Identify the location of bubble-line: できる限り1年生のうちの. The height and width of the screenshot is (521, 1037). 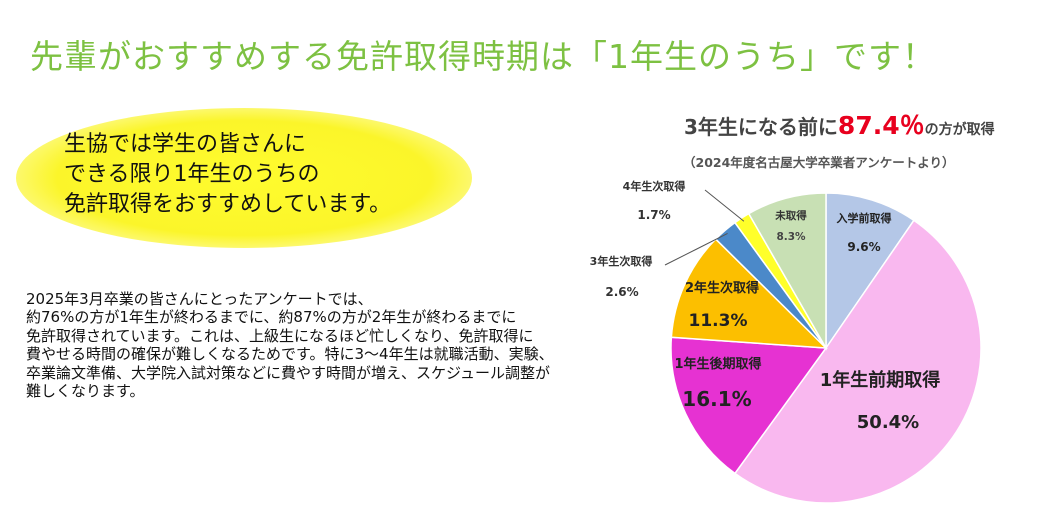
(192, 174).